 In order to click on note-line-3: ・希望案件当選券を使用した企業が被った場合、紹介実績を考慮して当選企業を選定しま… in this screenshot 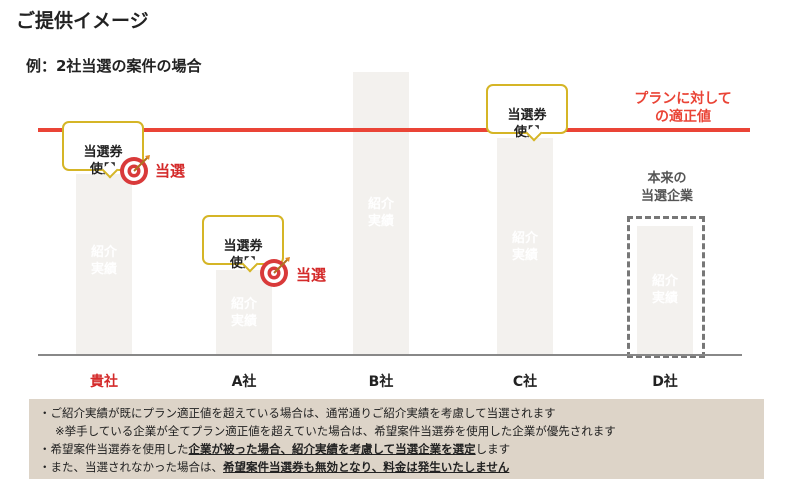, I will do `click(274, 449)`.